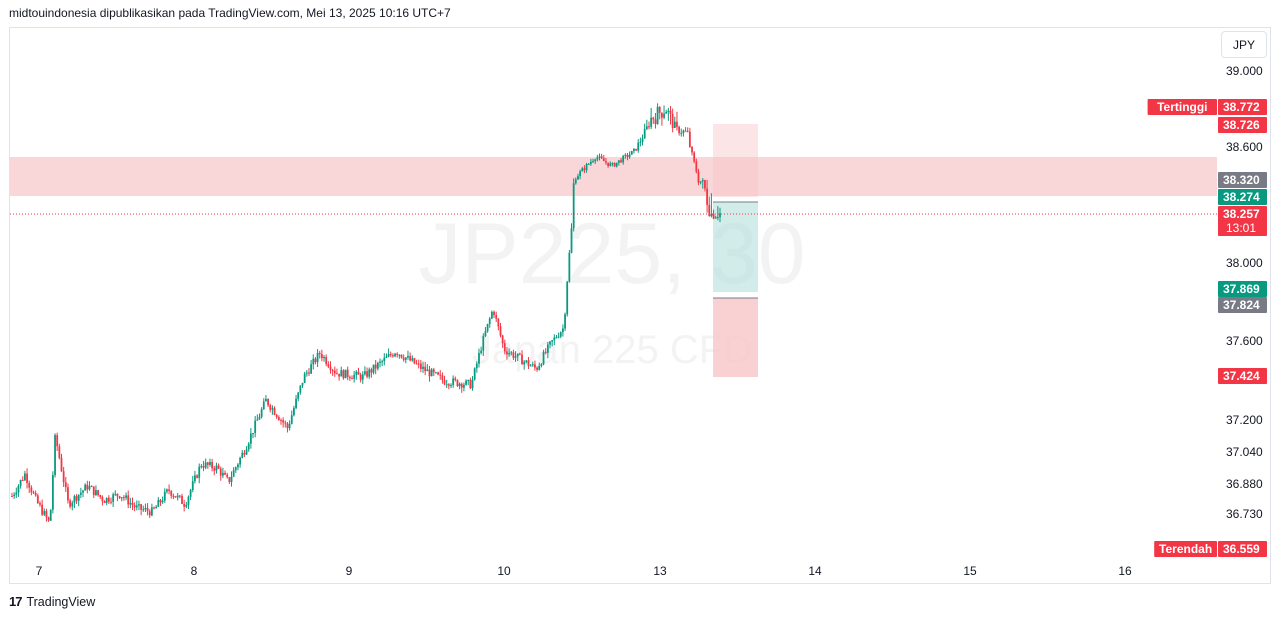 This screenshot has height=620, width=1281. What do you see at coordinates (1242, 549) in the screenshot?
I see `lowest-price-label-bg` at bounding box center [1242, 549].